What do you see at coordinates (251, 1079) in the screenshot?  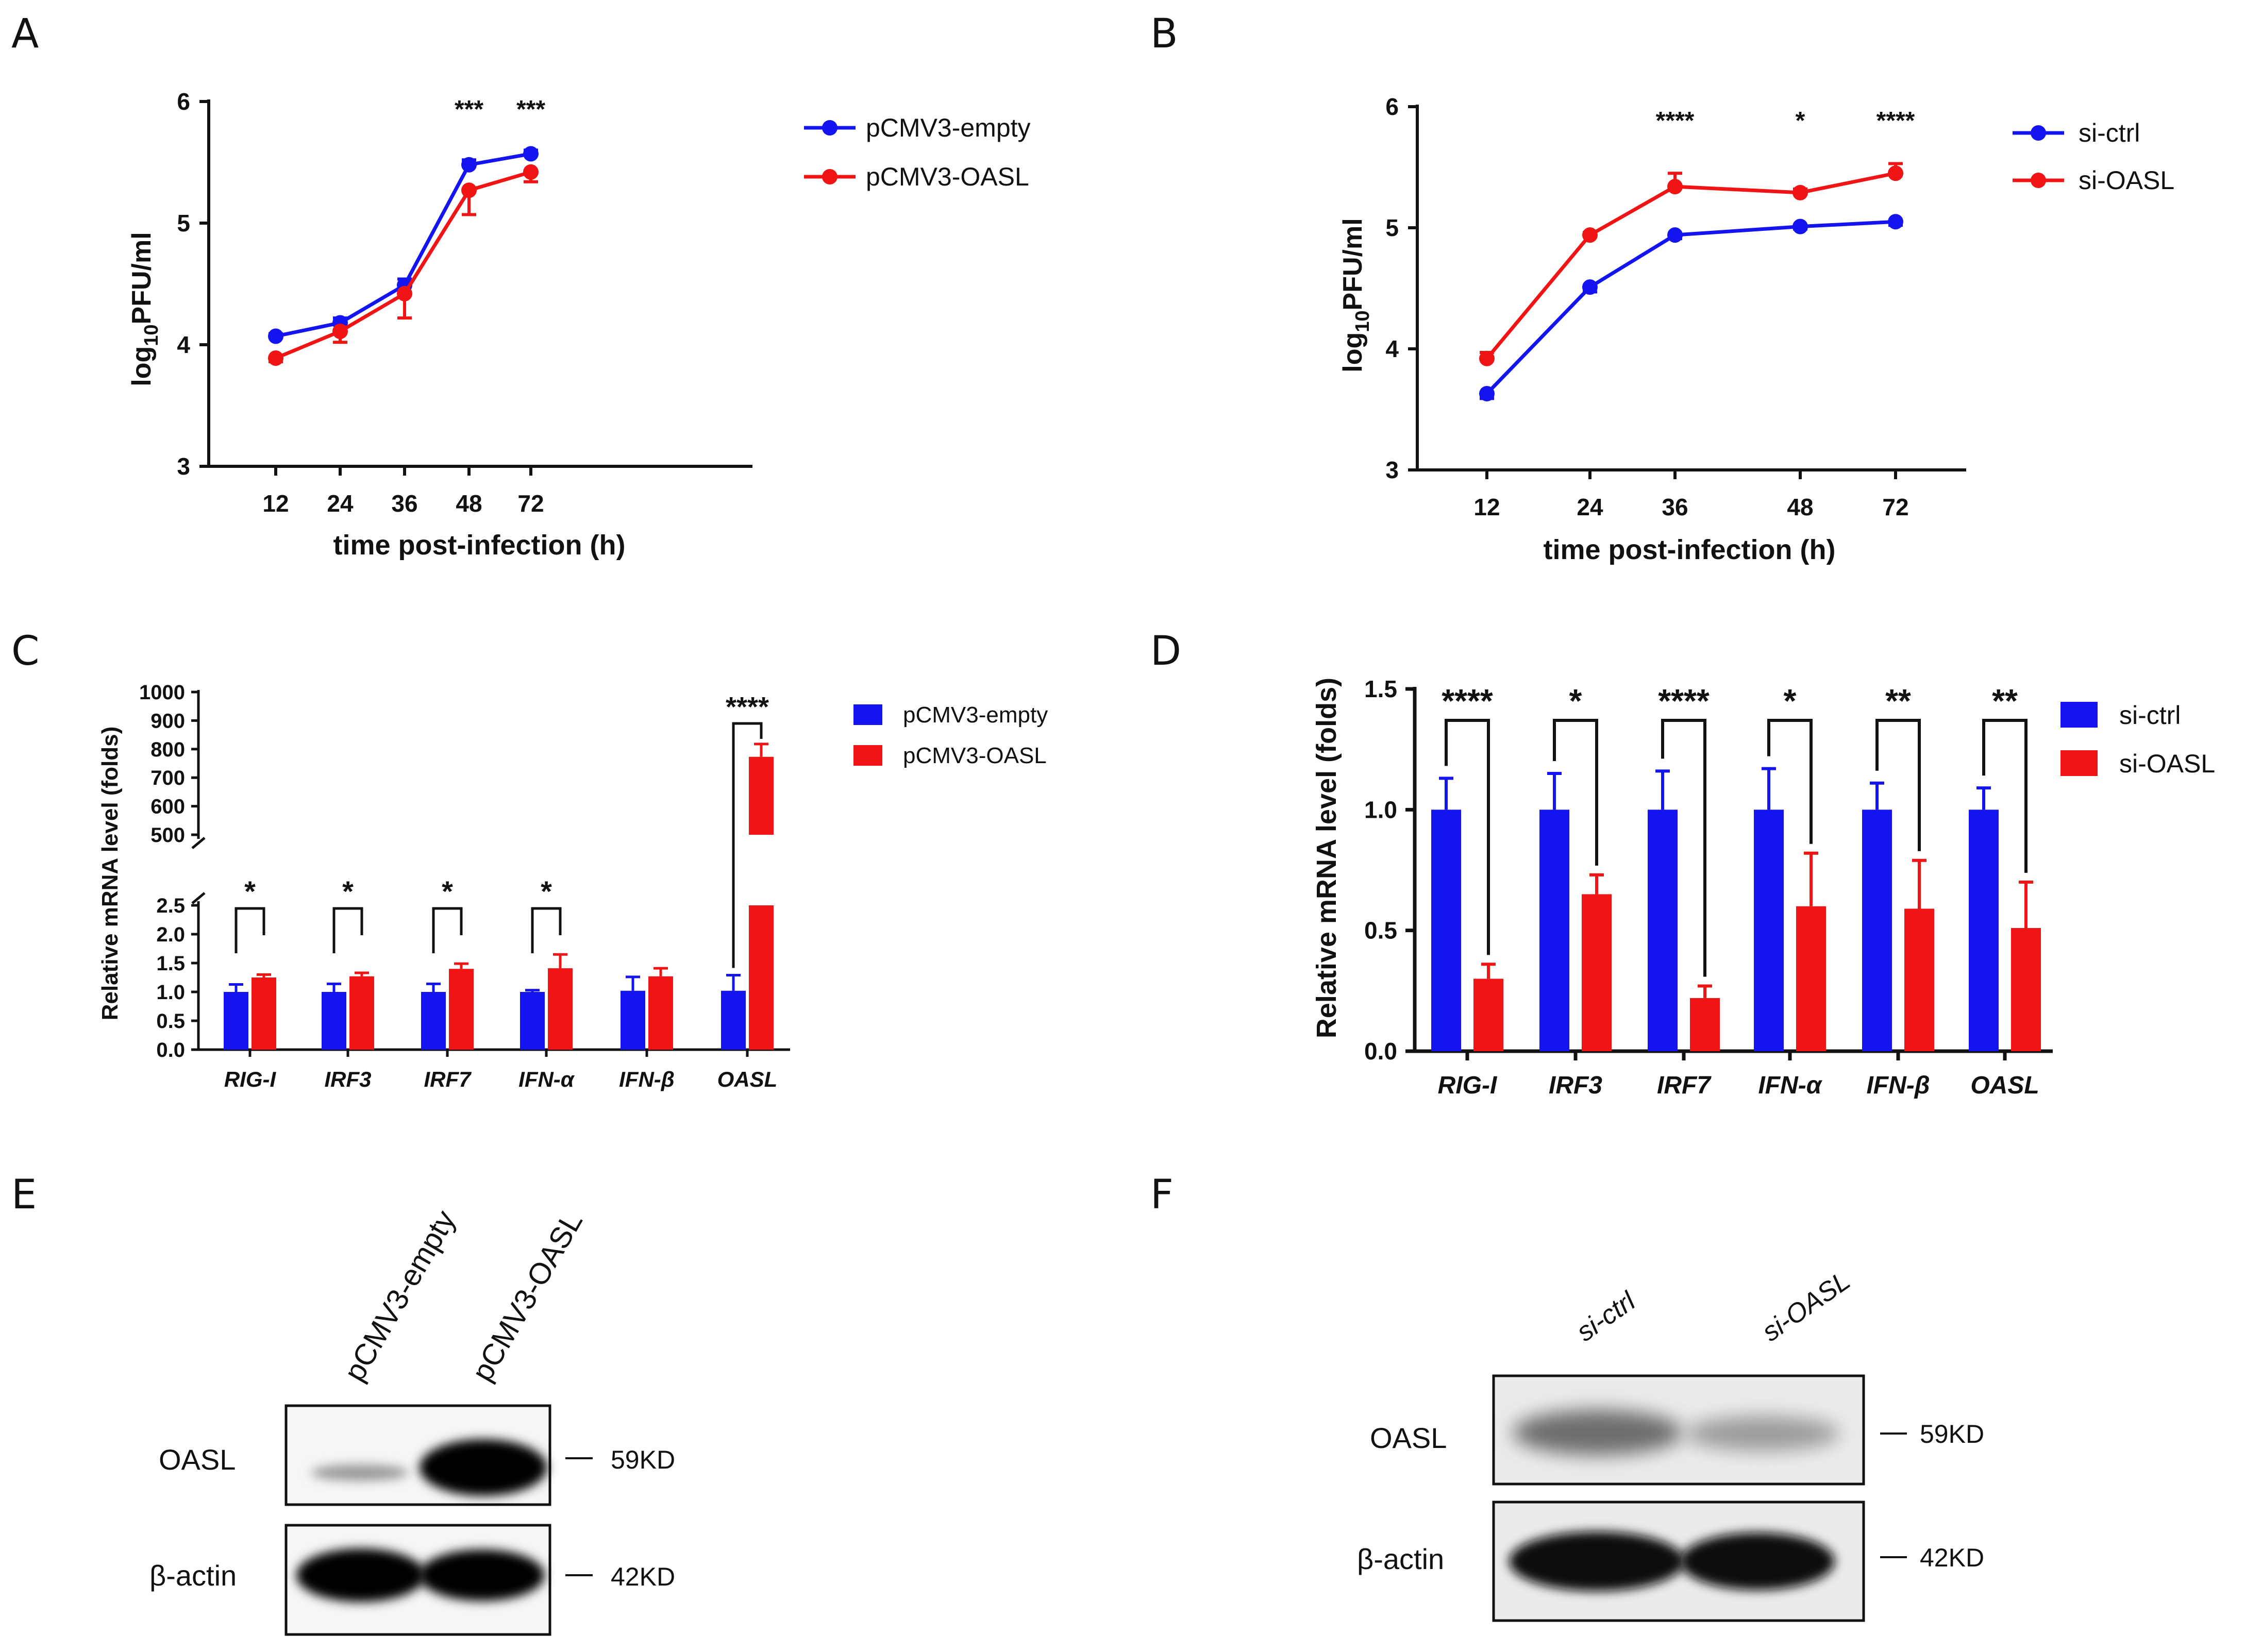 I see `x-tick-label: RIG-I` at bounding box center [251, 1079].